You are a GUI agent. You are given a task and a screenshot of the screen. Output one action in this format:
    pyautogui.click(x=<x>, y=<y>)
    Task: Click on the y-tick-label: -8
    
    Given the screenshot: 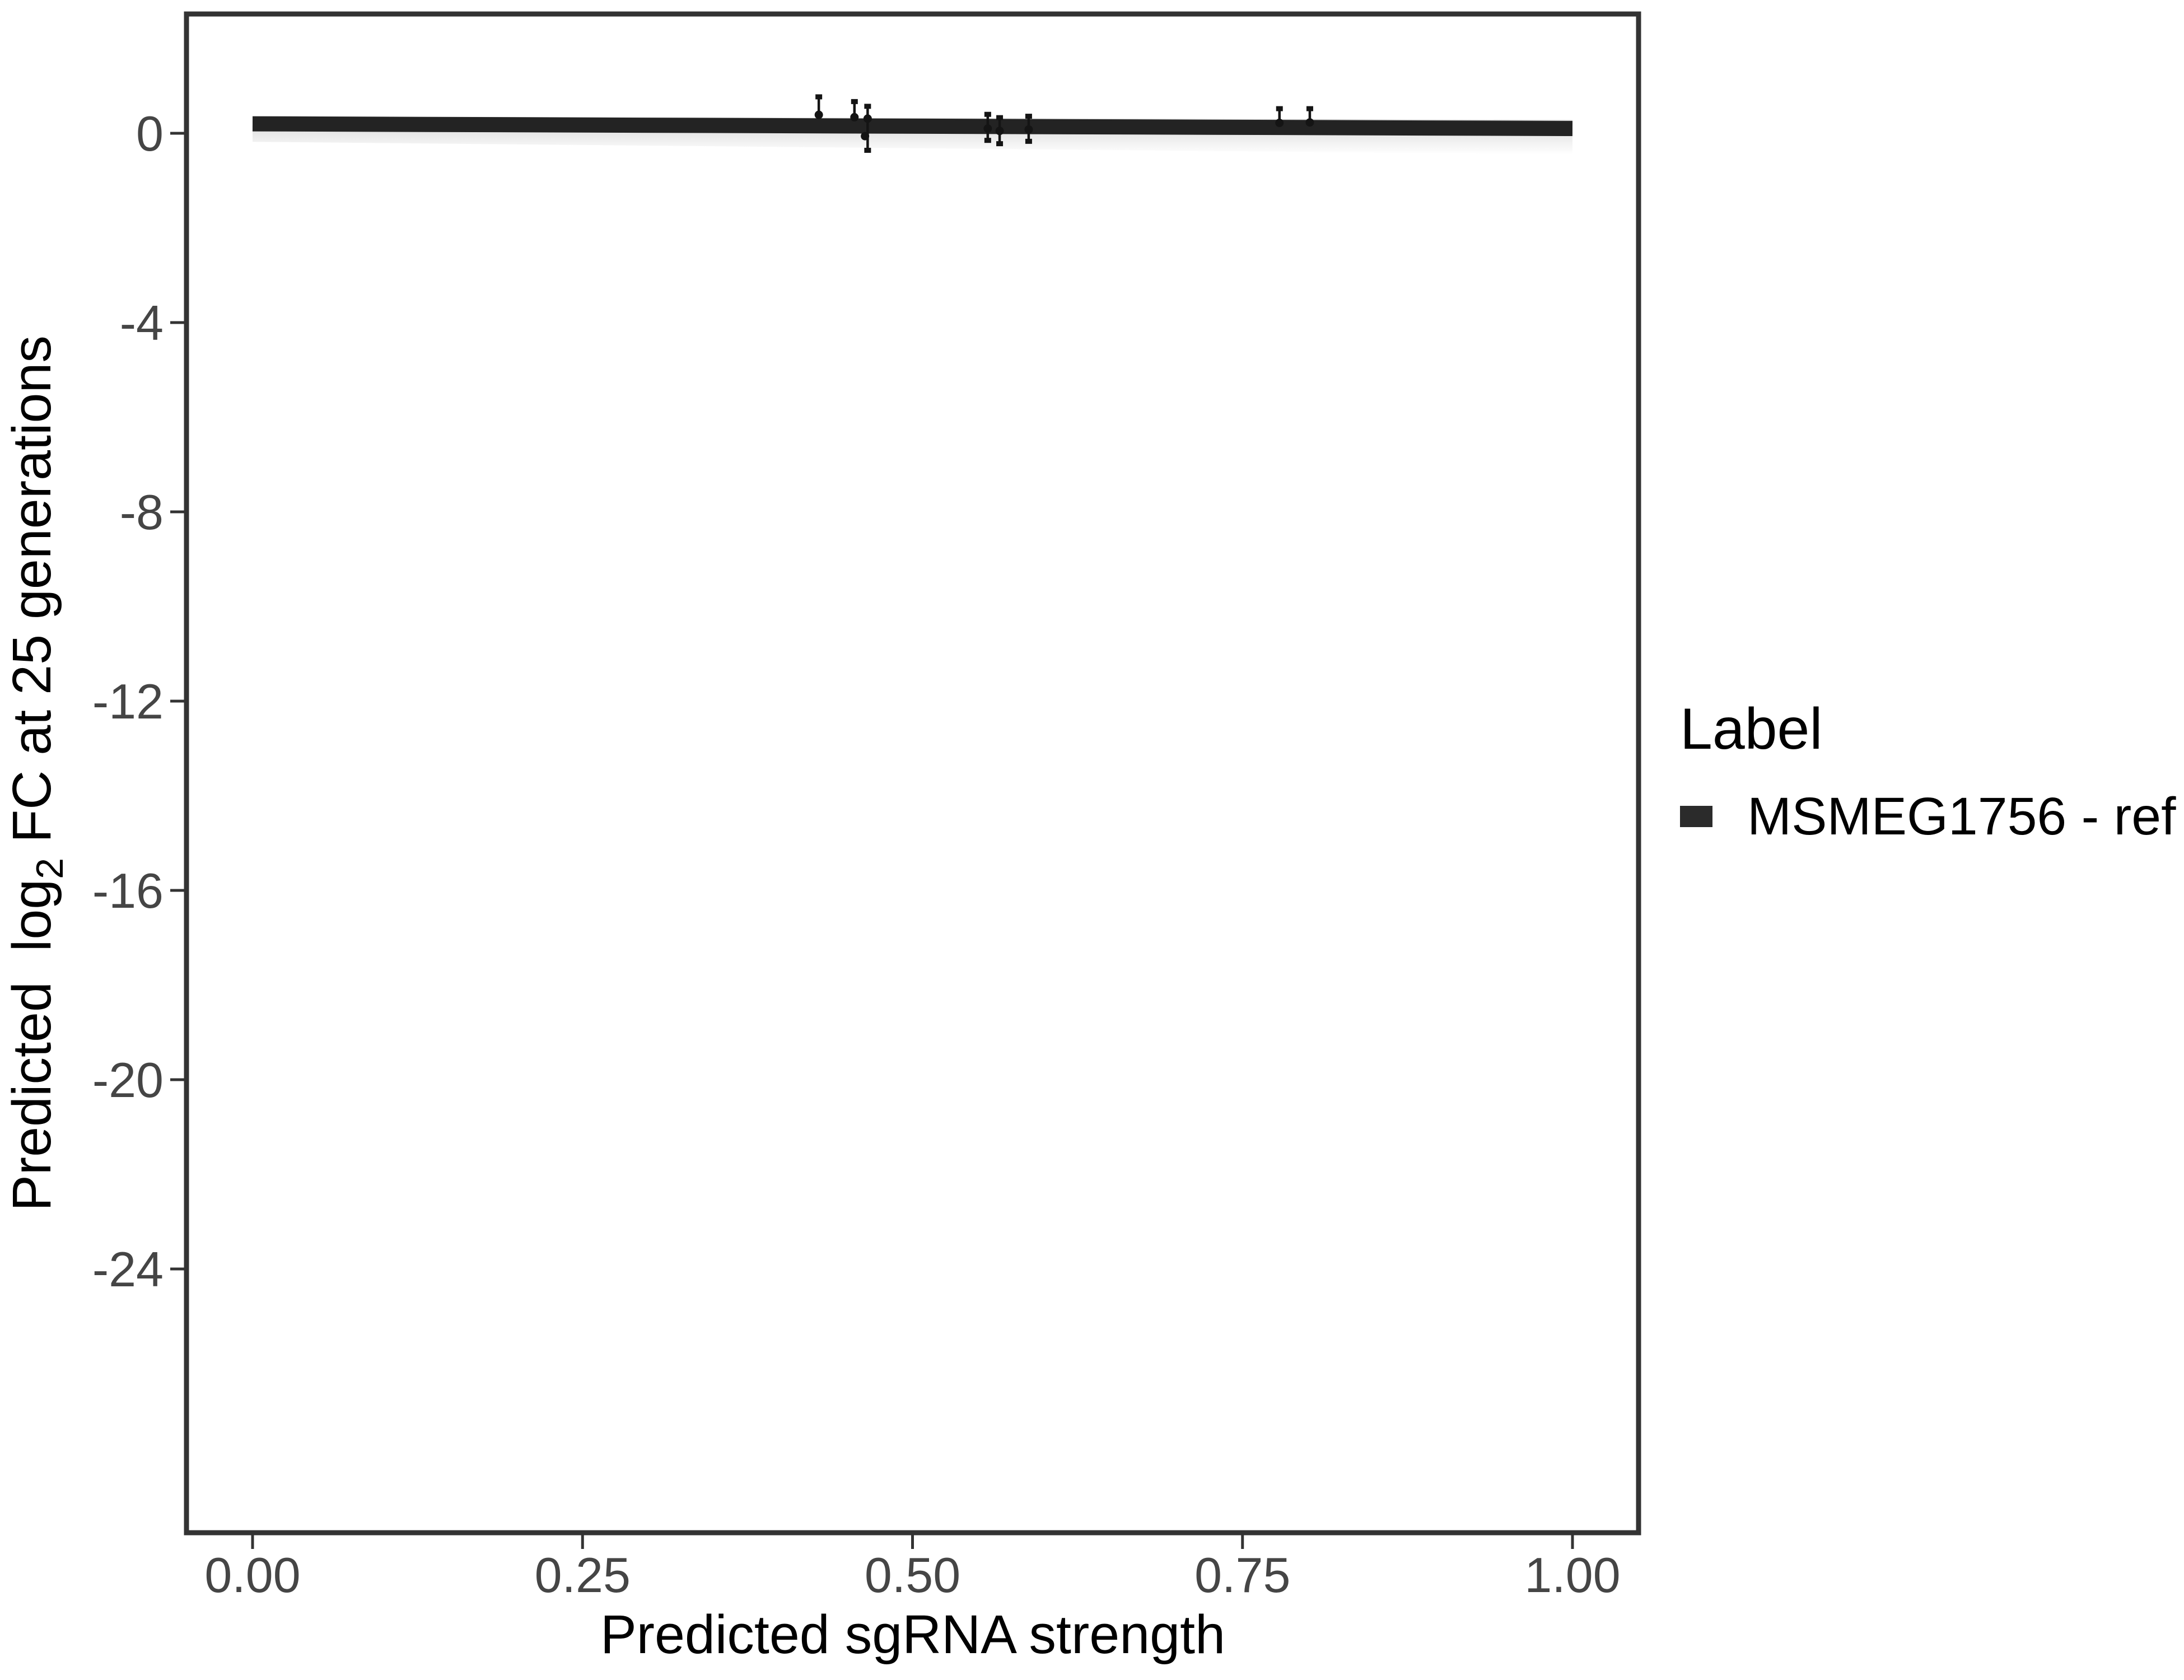 What is the action you would take?
    pyautogui.click(x=142, y=512)
    